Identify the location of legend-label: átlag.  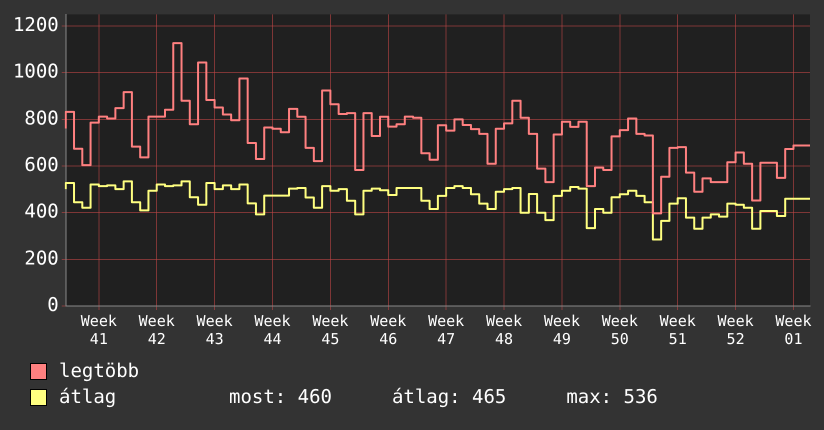
(88, 397).